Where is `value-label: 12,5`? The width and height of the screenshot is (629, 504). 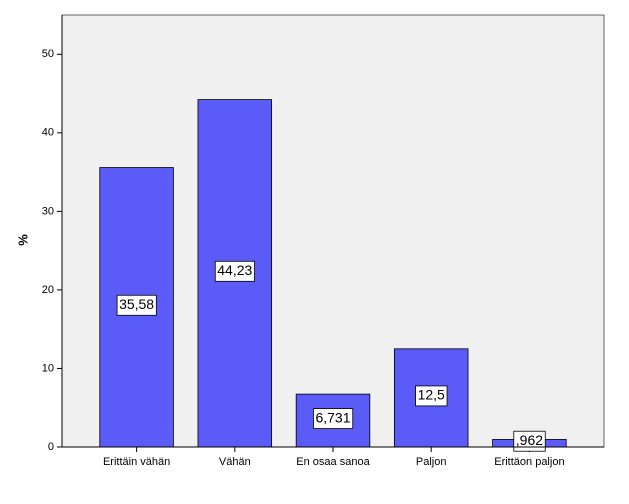
value-label: 12,5 is located at coordinates (431, 395).